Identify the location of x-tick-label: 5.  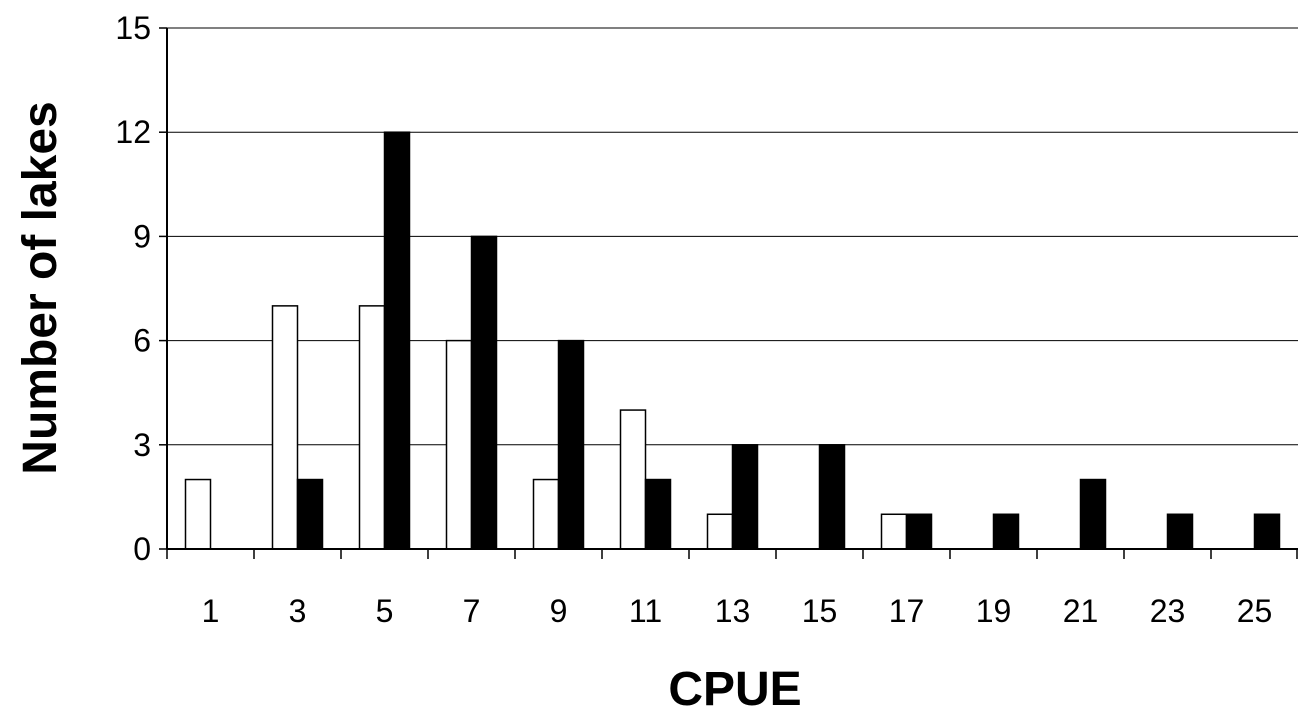
(385, 611).